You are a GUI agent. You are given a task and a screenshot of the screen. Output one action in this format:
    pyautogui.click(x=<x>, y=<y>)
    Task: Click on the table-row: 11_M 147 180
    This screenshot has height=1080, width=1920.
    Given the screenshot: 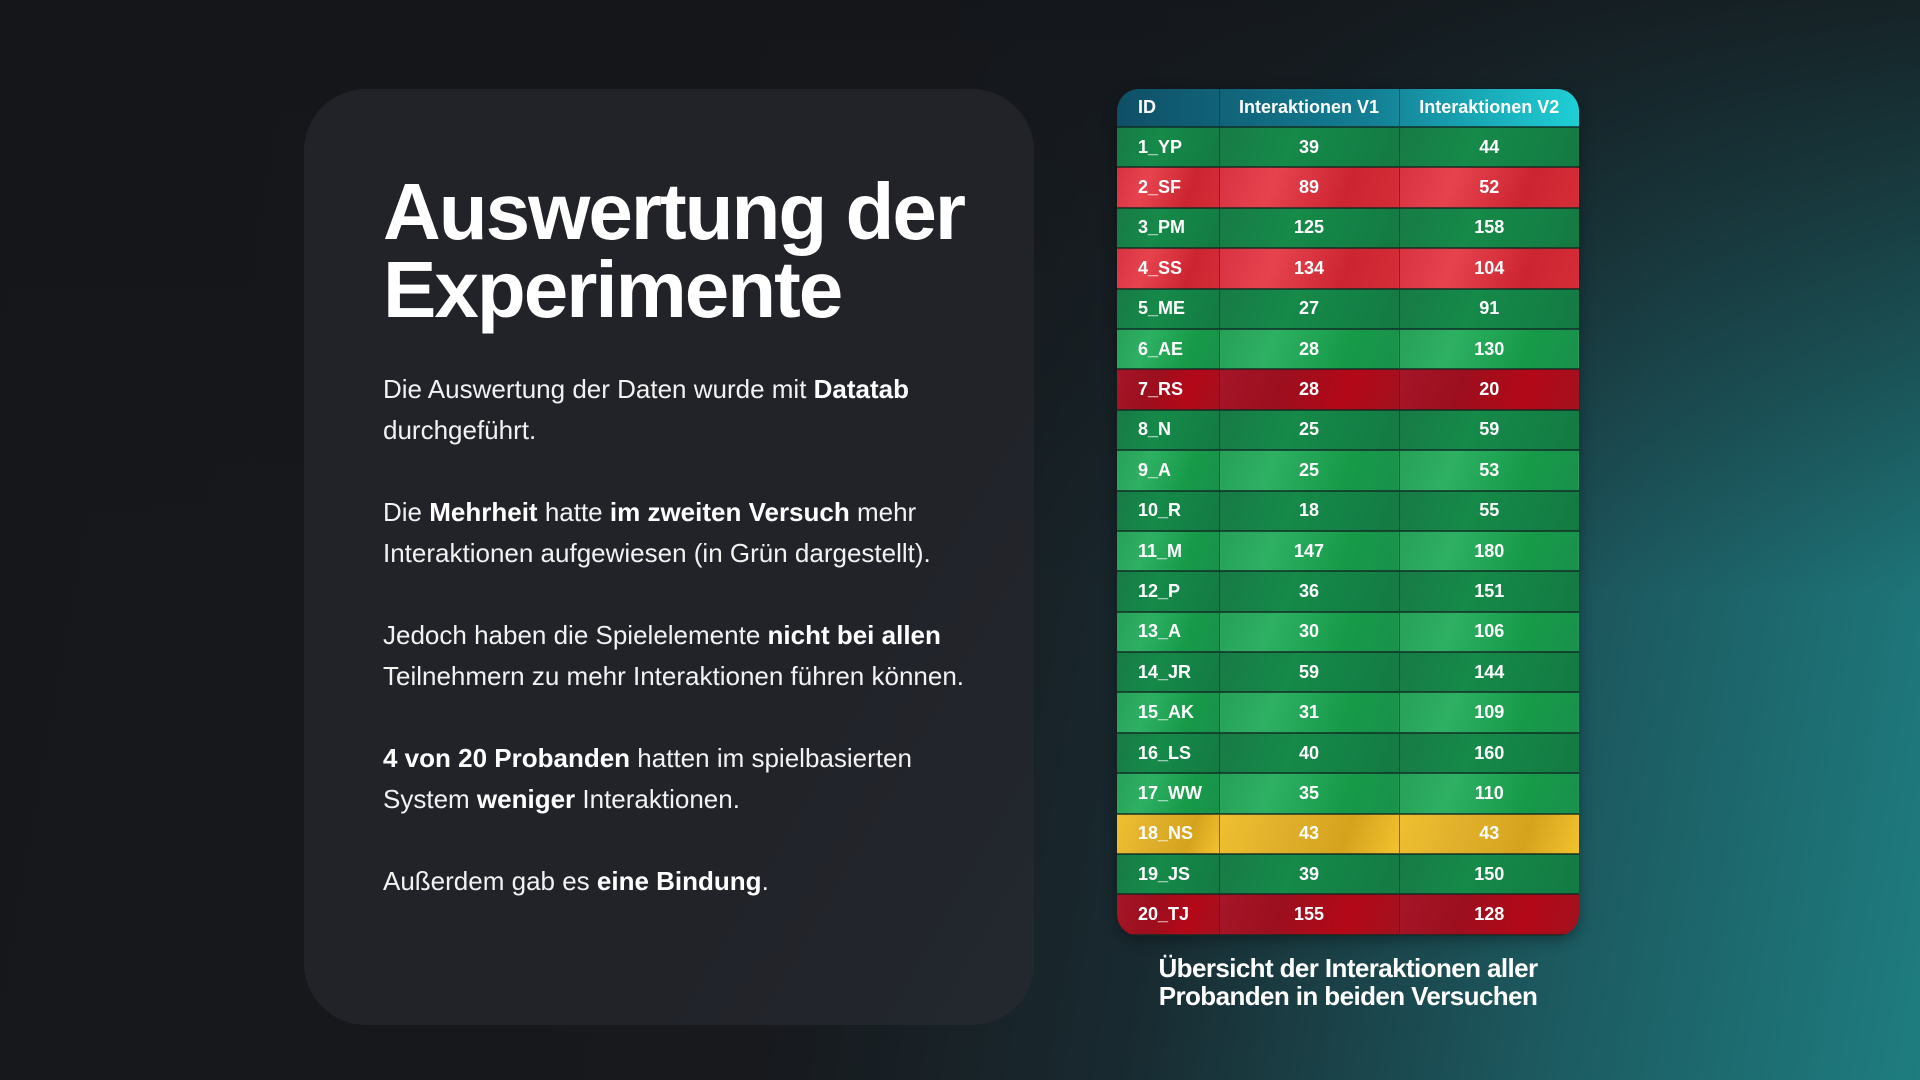 What is the action you would take?
    pyautogui.click(x=1348, y=551)
    